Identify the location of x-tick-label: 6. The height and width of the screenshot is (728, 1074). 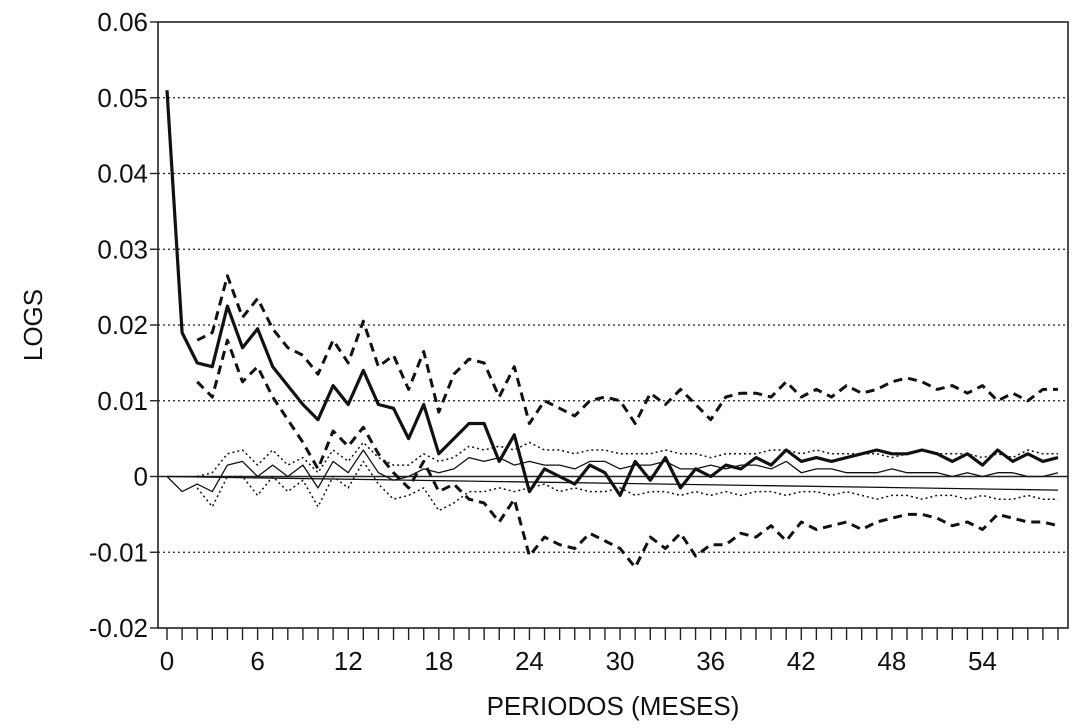
(257, 661).